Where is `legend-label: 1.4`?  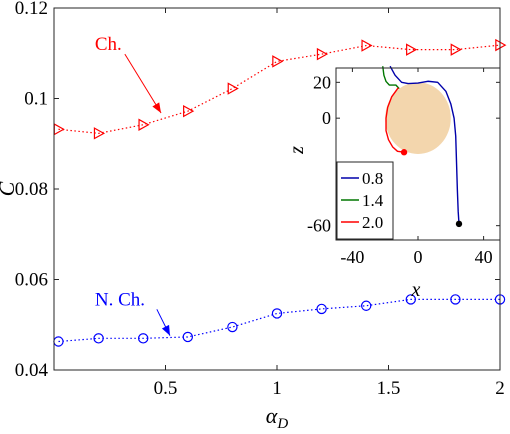 legend-label: 1.4 is located at coordinates (373, 200).